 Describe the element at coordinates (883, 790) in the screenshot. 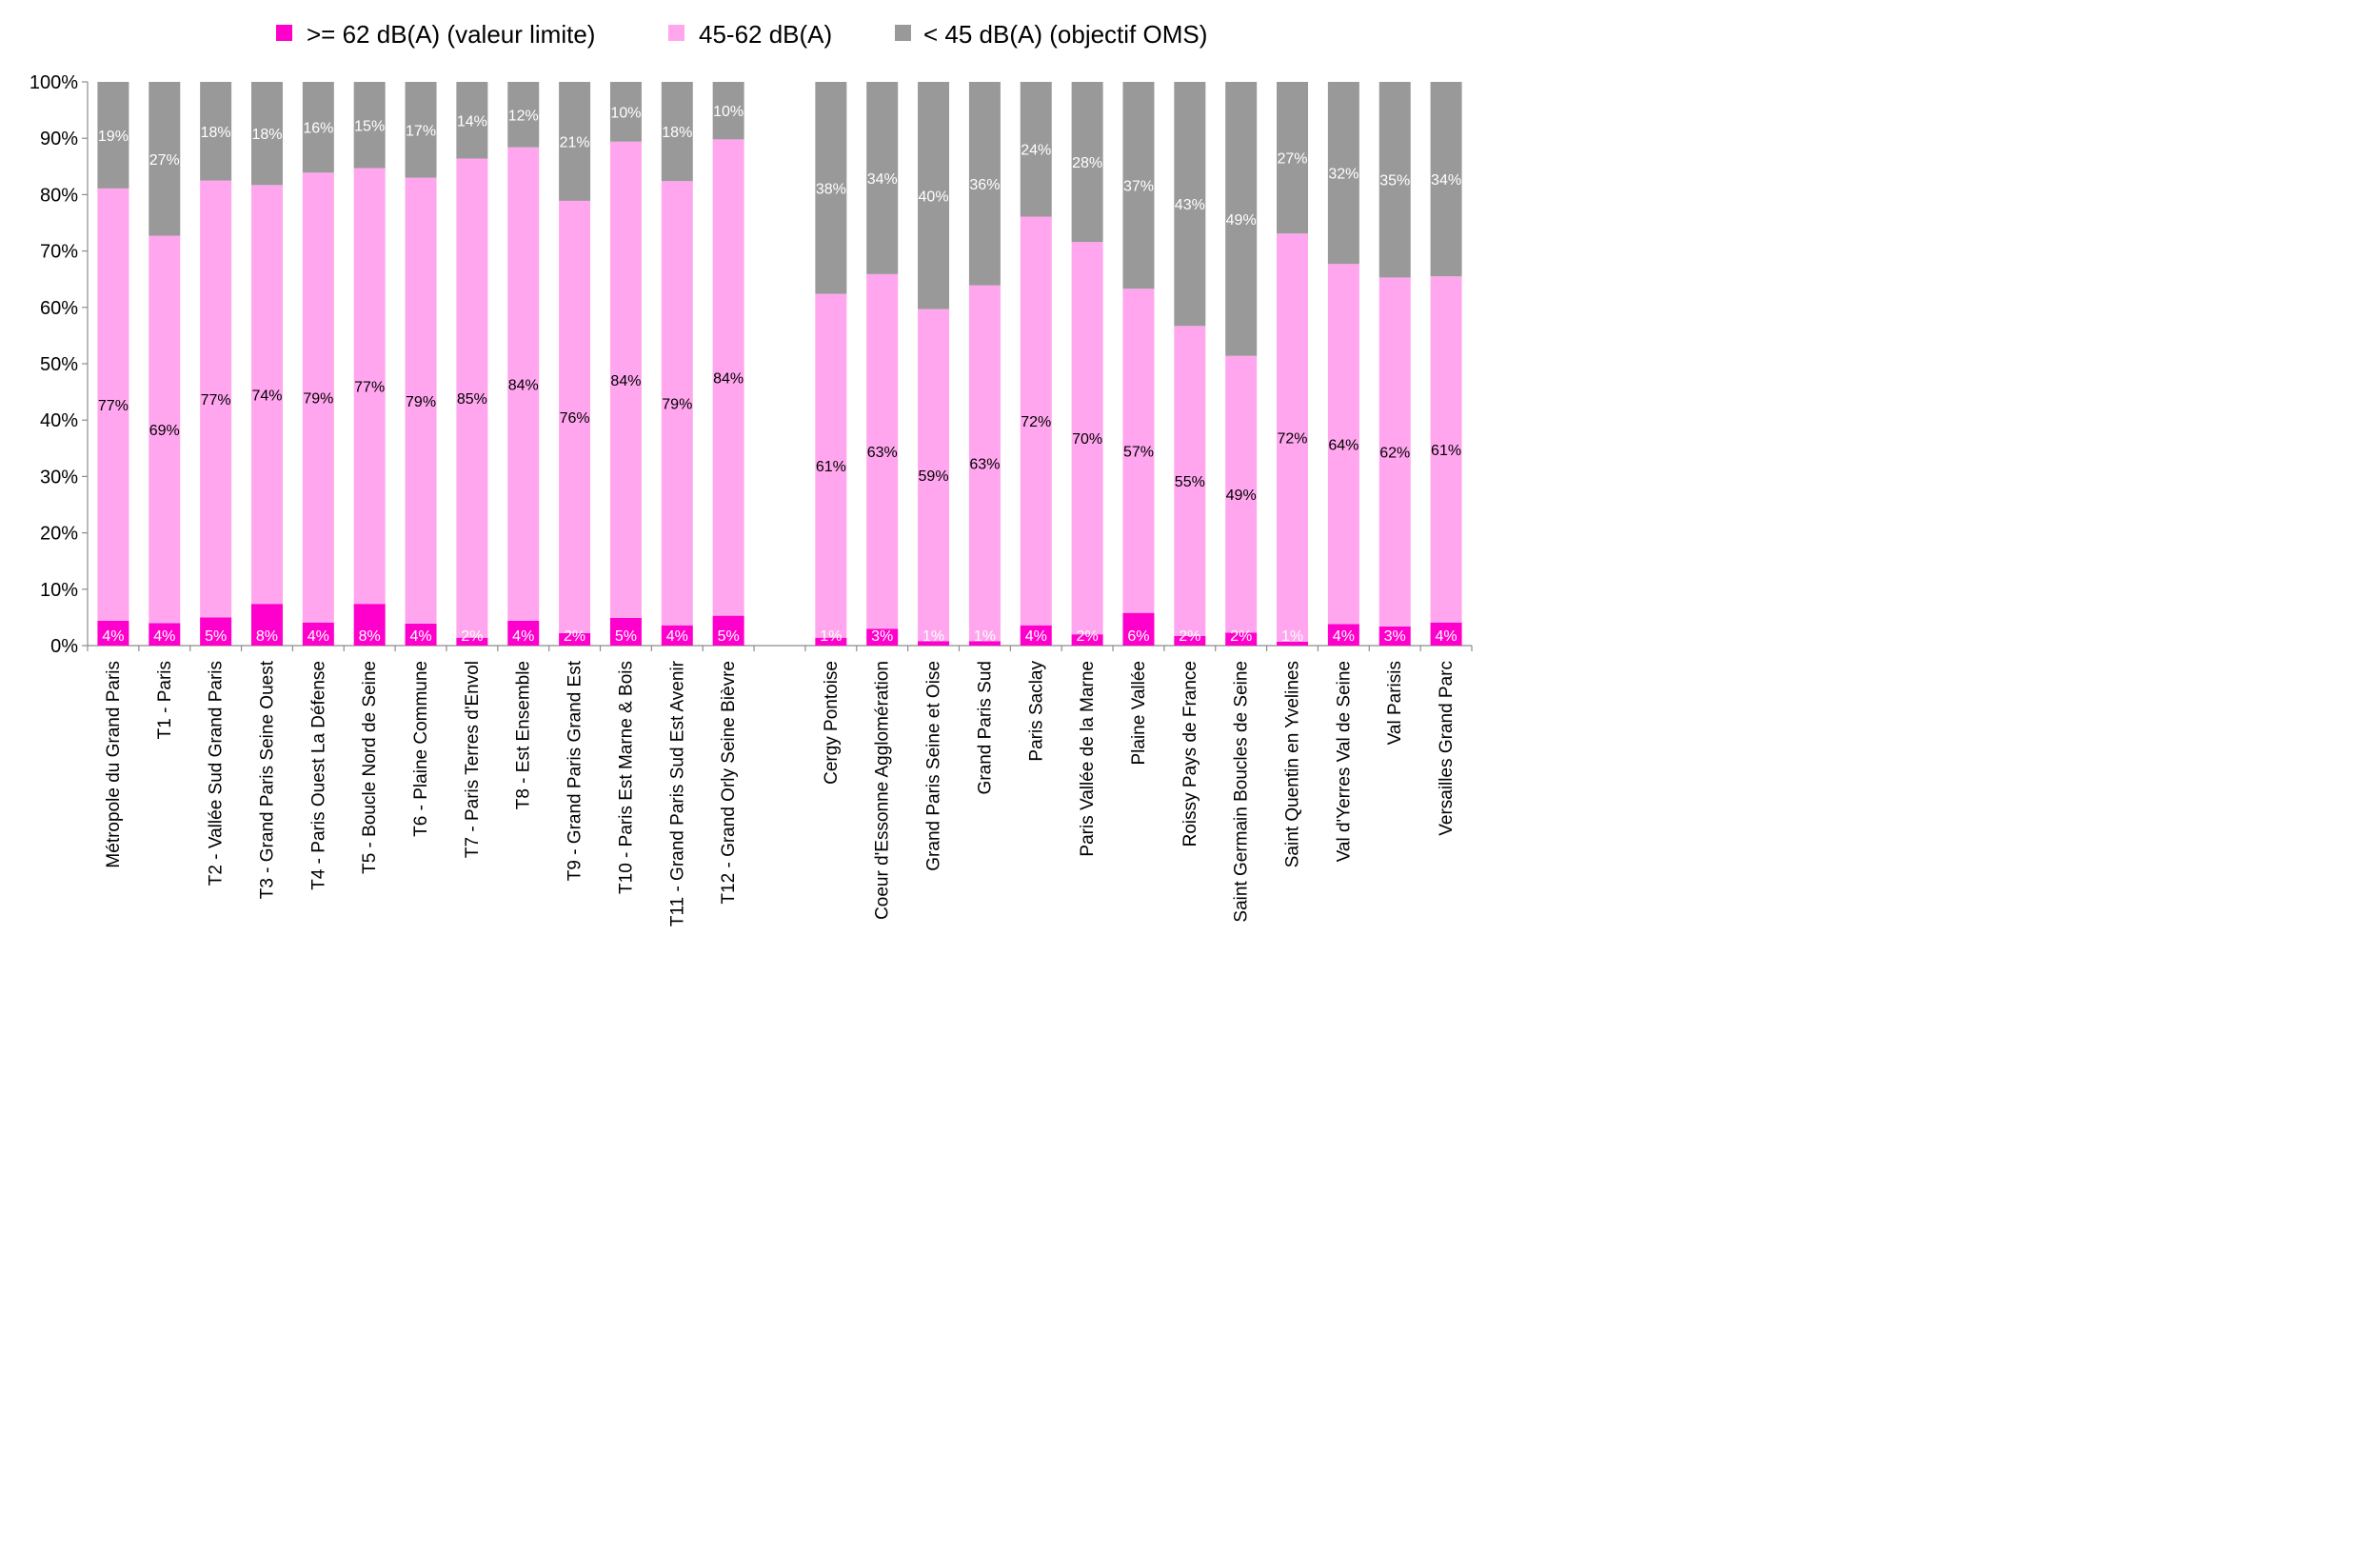

I see `x-tick-label-coeur-d-essonne-agglomeration: Coeur d'Essonne Agglomération` at that location.